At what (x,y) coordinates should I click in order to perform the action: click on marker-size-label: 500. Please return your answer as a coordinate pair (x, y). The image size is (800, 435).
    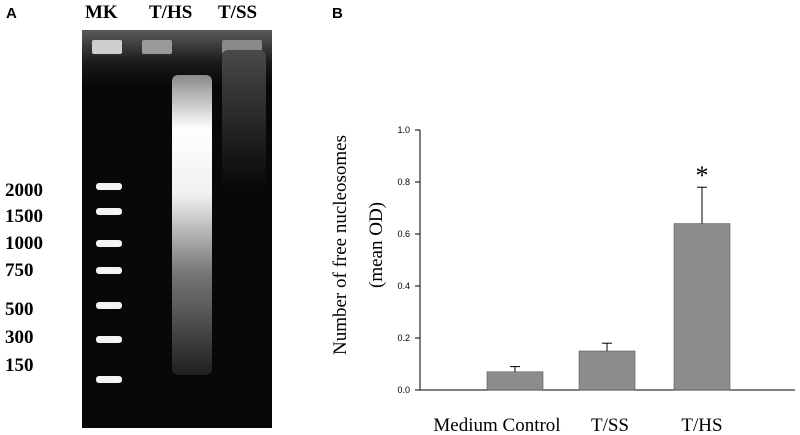
    Looking at the image, I should click on (19, 309).